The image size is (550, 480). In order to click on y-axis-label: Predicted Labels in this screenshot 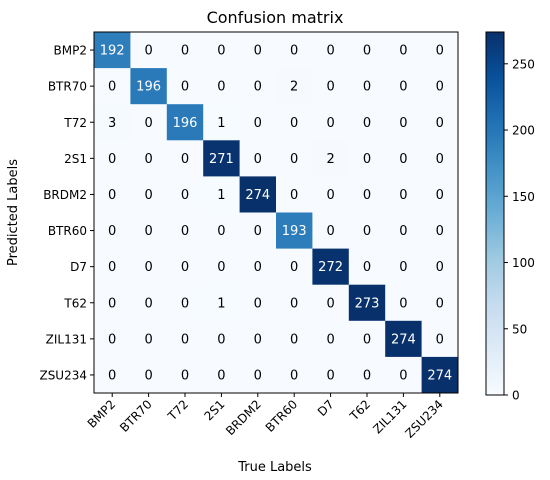, I will do `click(13, 212)`.